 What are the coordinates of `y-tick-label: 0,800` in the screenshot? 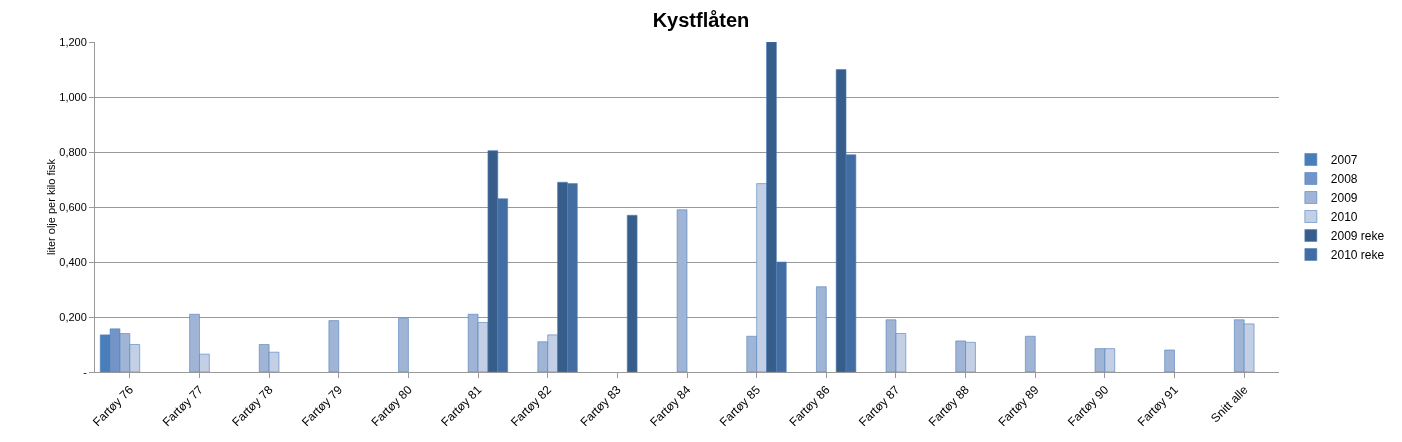 It's located at (73, 151).